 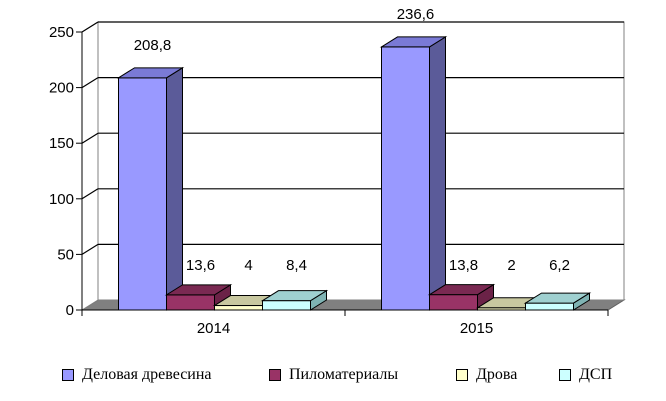 What do you see at coordinates (511, 265) in the screenshot?
I see `data-label: 2` at bounding box center [511, 265].